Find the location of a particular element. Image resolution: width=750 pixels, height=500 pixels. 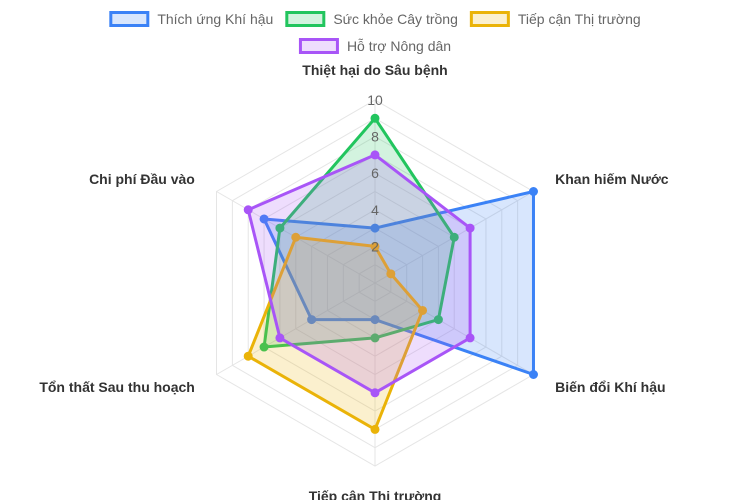

axis-label-bien-doi-khi-hau: Biến đổi Khí hậu is located at coordinates (610, 387).